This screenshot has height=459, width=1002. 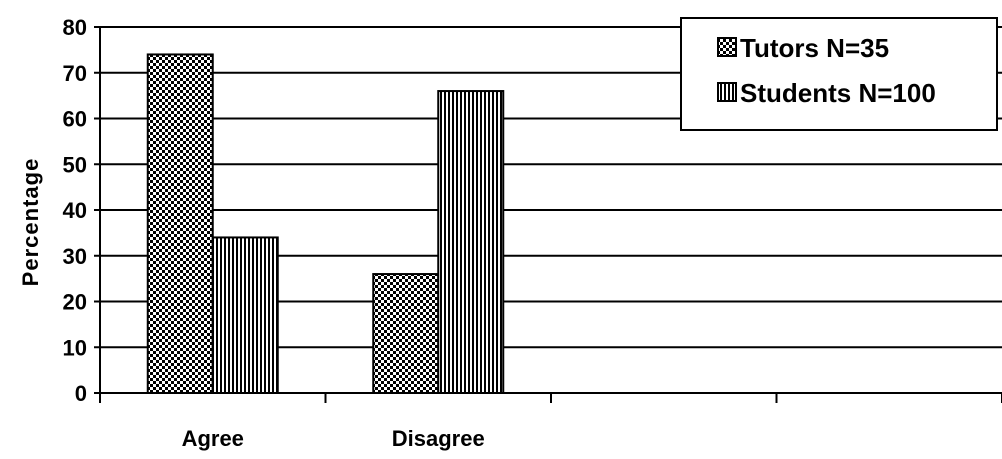 I want to click on bar-tutors-agree, so click(x=180, y=223).